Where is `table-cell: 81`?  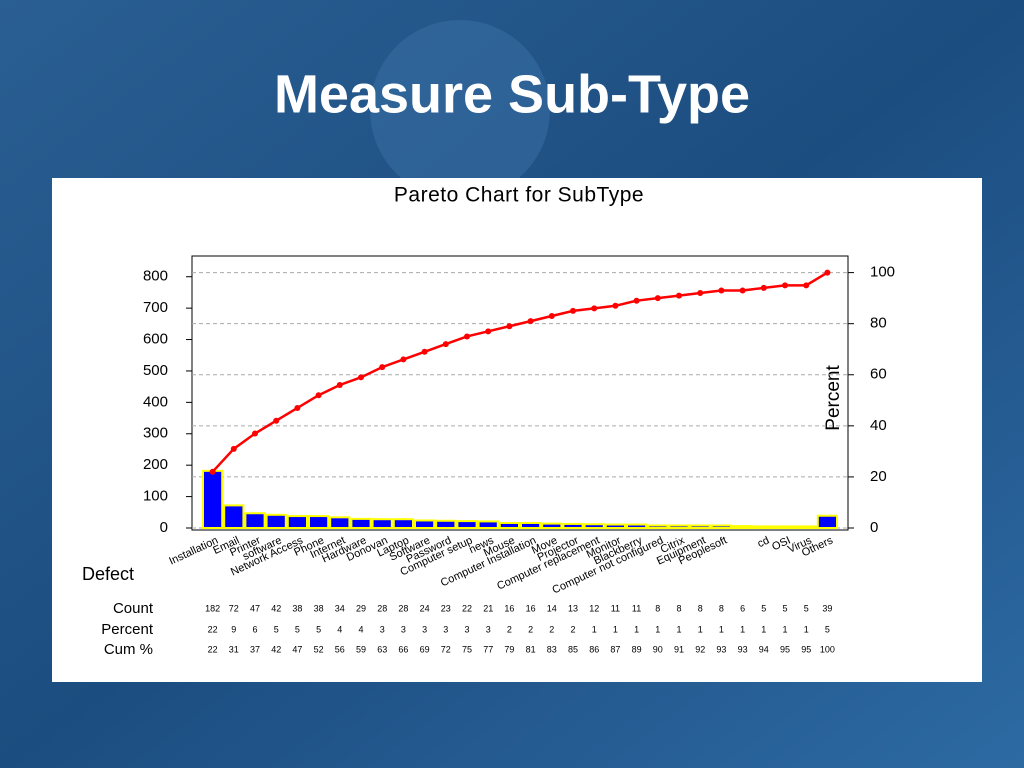 table-cell: 81 is located at coordinates (531, 649).